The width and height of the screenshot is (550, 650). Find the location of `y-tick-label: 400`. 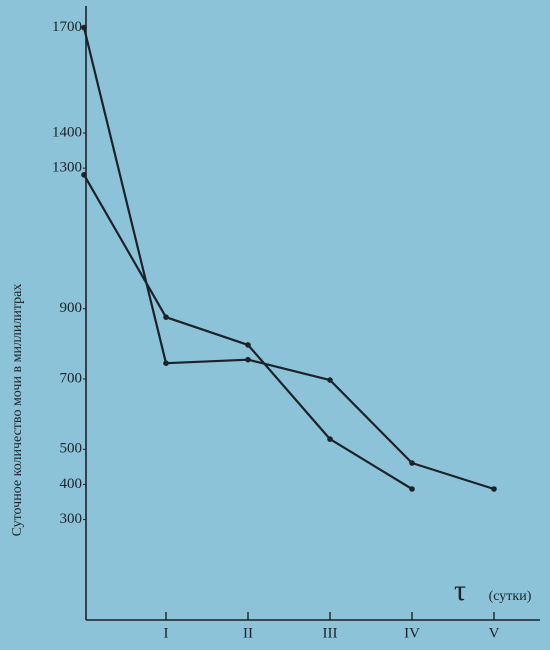

y-tick-label: 400 is located at coordinates (71, 484).